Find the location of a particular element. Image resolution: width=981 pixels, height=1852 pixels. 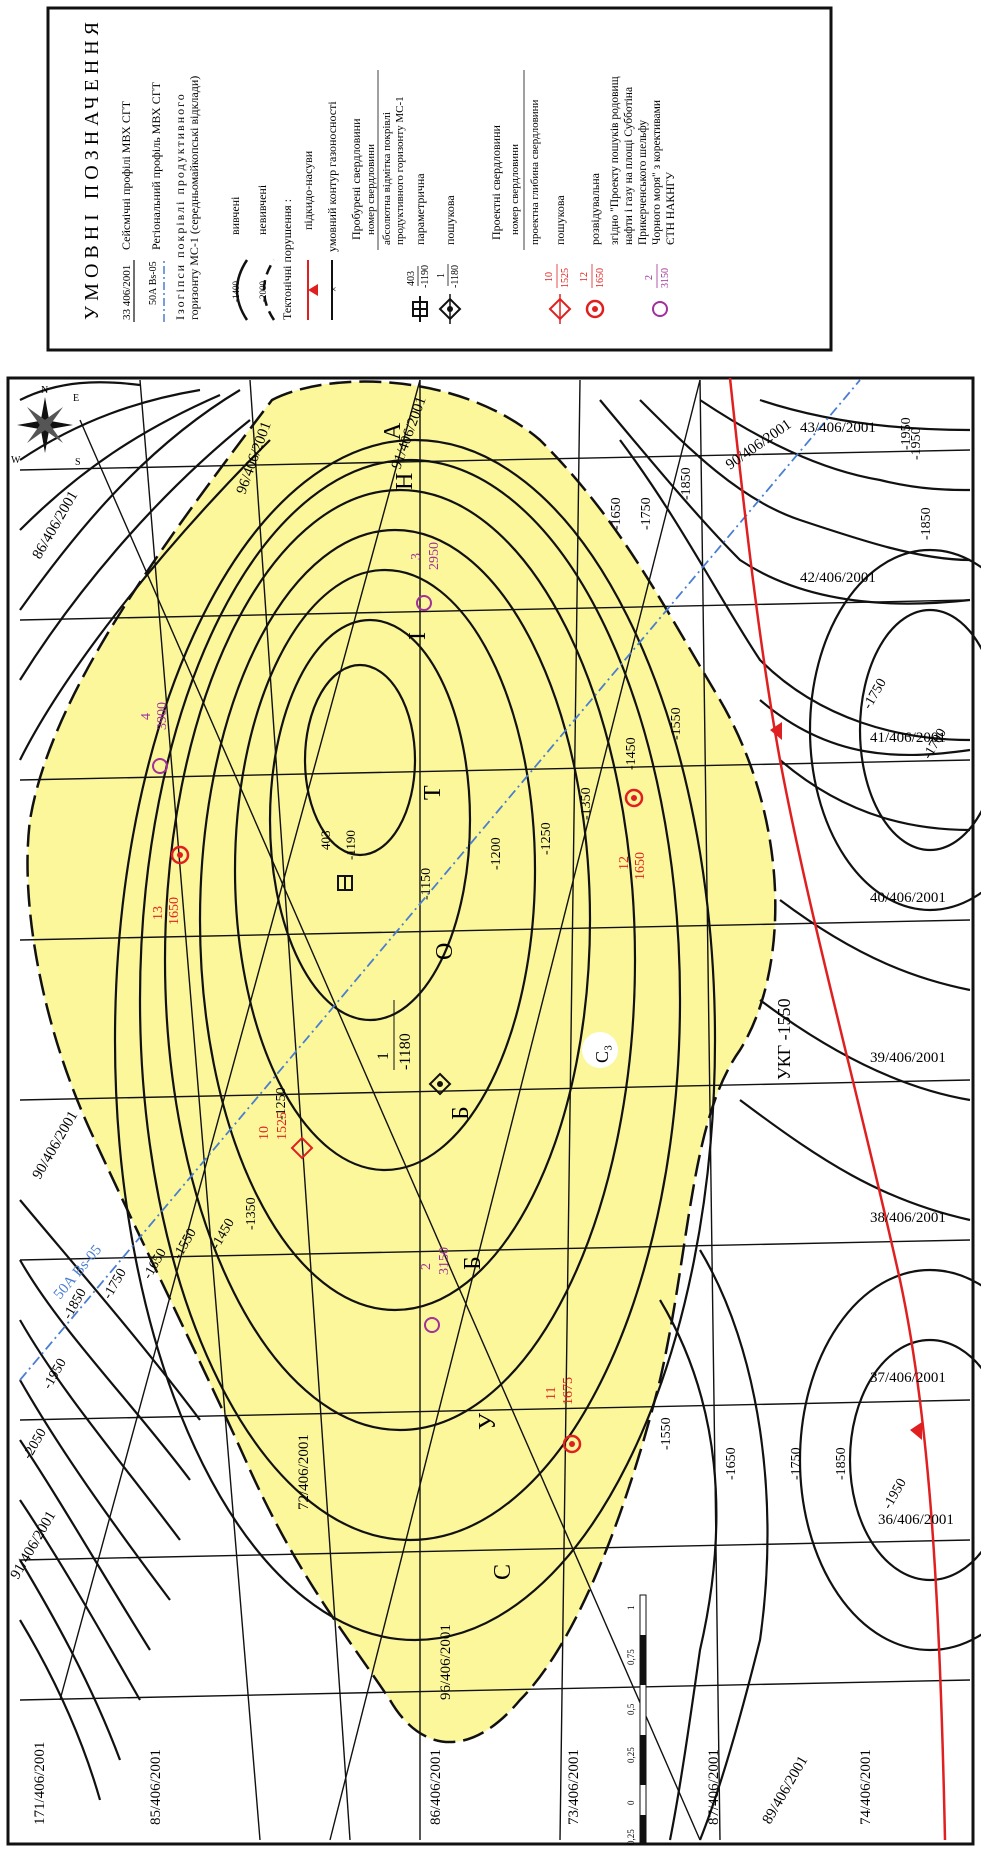

well-13-num: 13 is located at coordinates (158, 913).